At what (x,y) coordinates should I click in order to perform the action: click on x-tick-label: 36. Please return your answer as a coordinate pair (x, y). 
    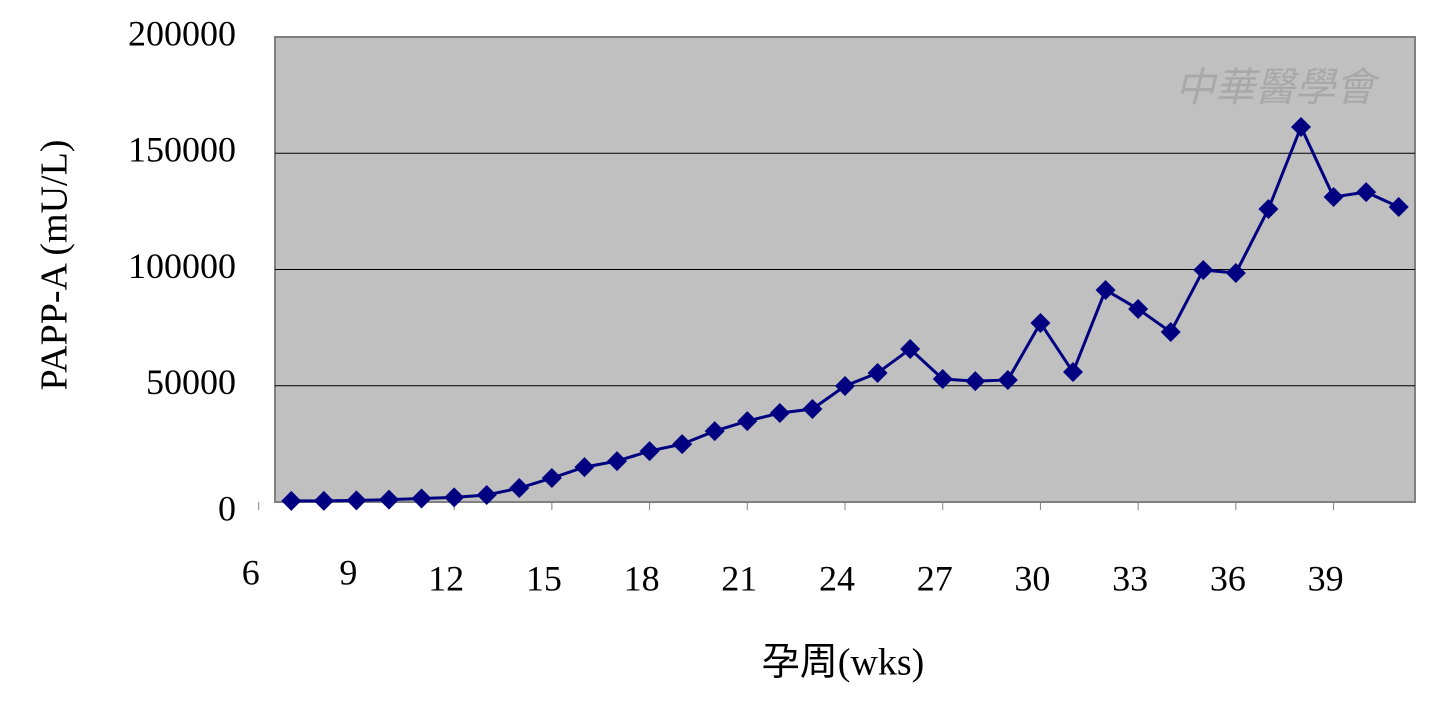
    Looking at the image, I should click on (1228, 578).